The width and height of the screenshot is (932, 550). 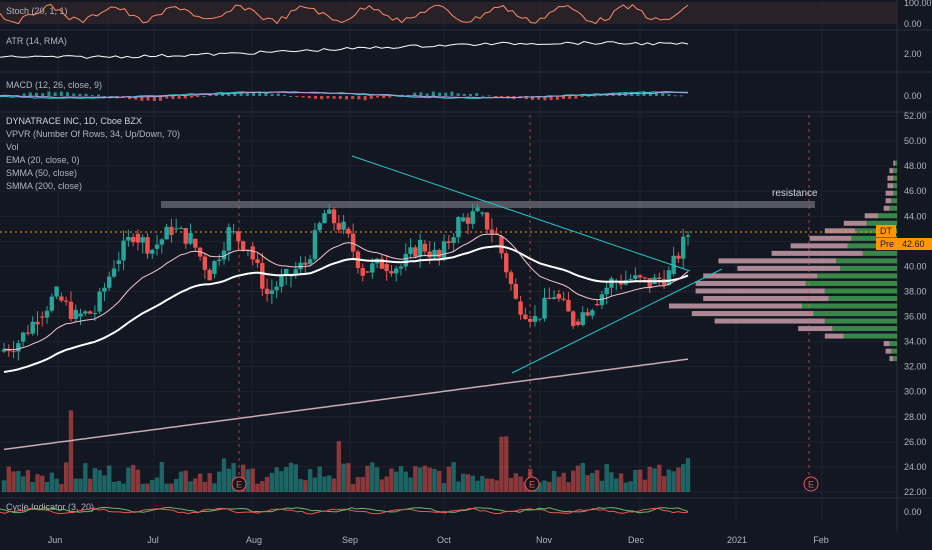 I want to click on pre-market-tag: Pre 42.60, so click(x=904, y=244).